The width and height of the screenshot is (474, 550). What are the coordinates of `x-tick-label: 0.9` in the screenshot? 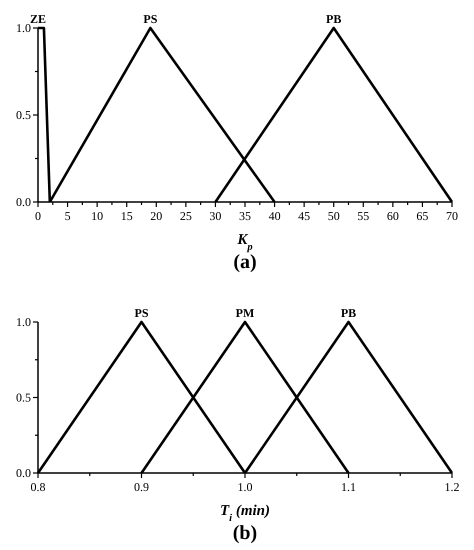 It's located at (141, 487).